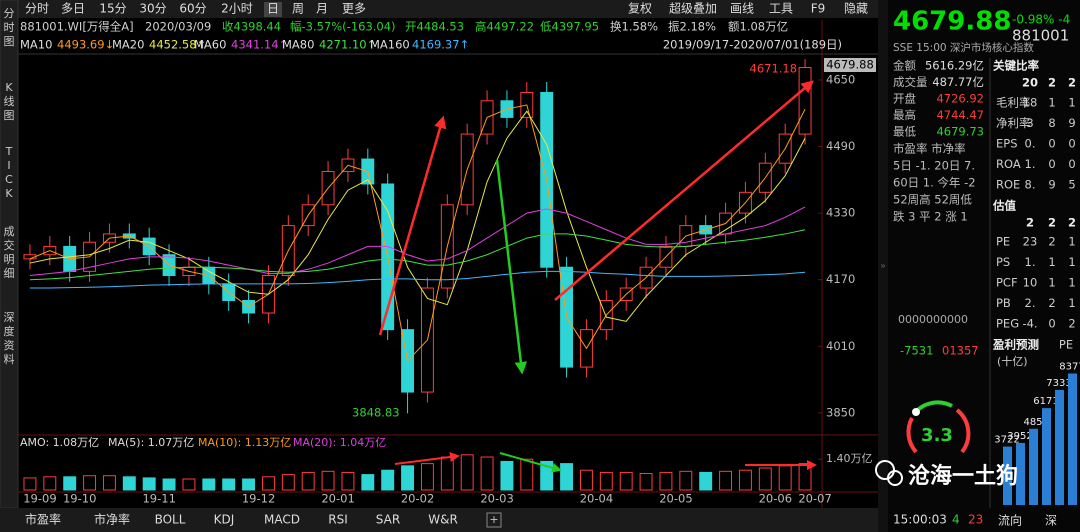  Describe the element at coordinates (958, 82) in the screenshot. I see `quote-value: 487.77亿` at that location.